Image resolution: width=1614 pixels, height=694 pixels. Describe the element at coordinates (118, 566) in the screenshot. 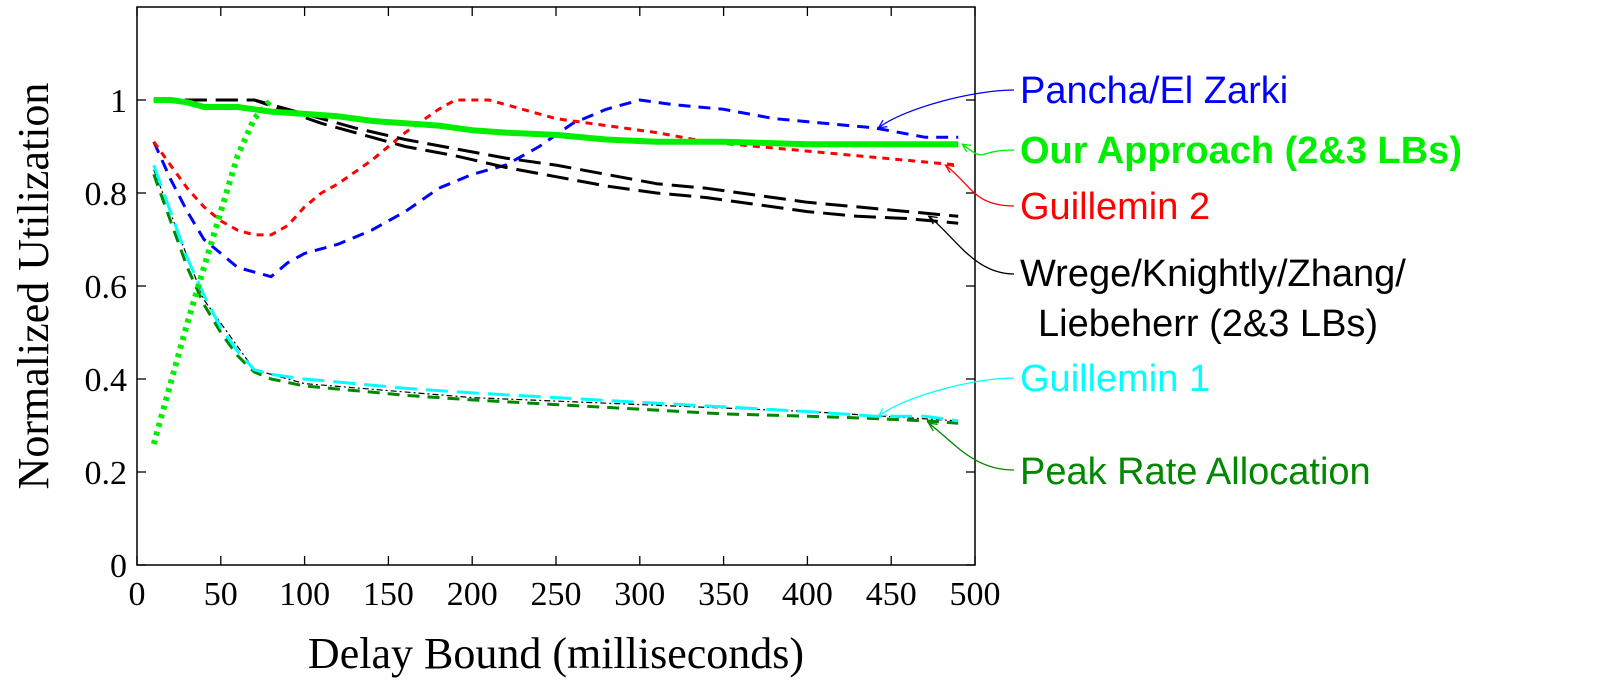

I see `y-tick-label: 0` at that location.